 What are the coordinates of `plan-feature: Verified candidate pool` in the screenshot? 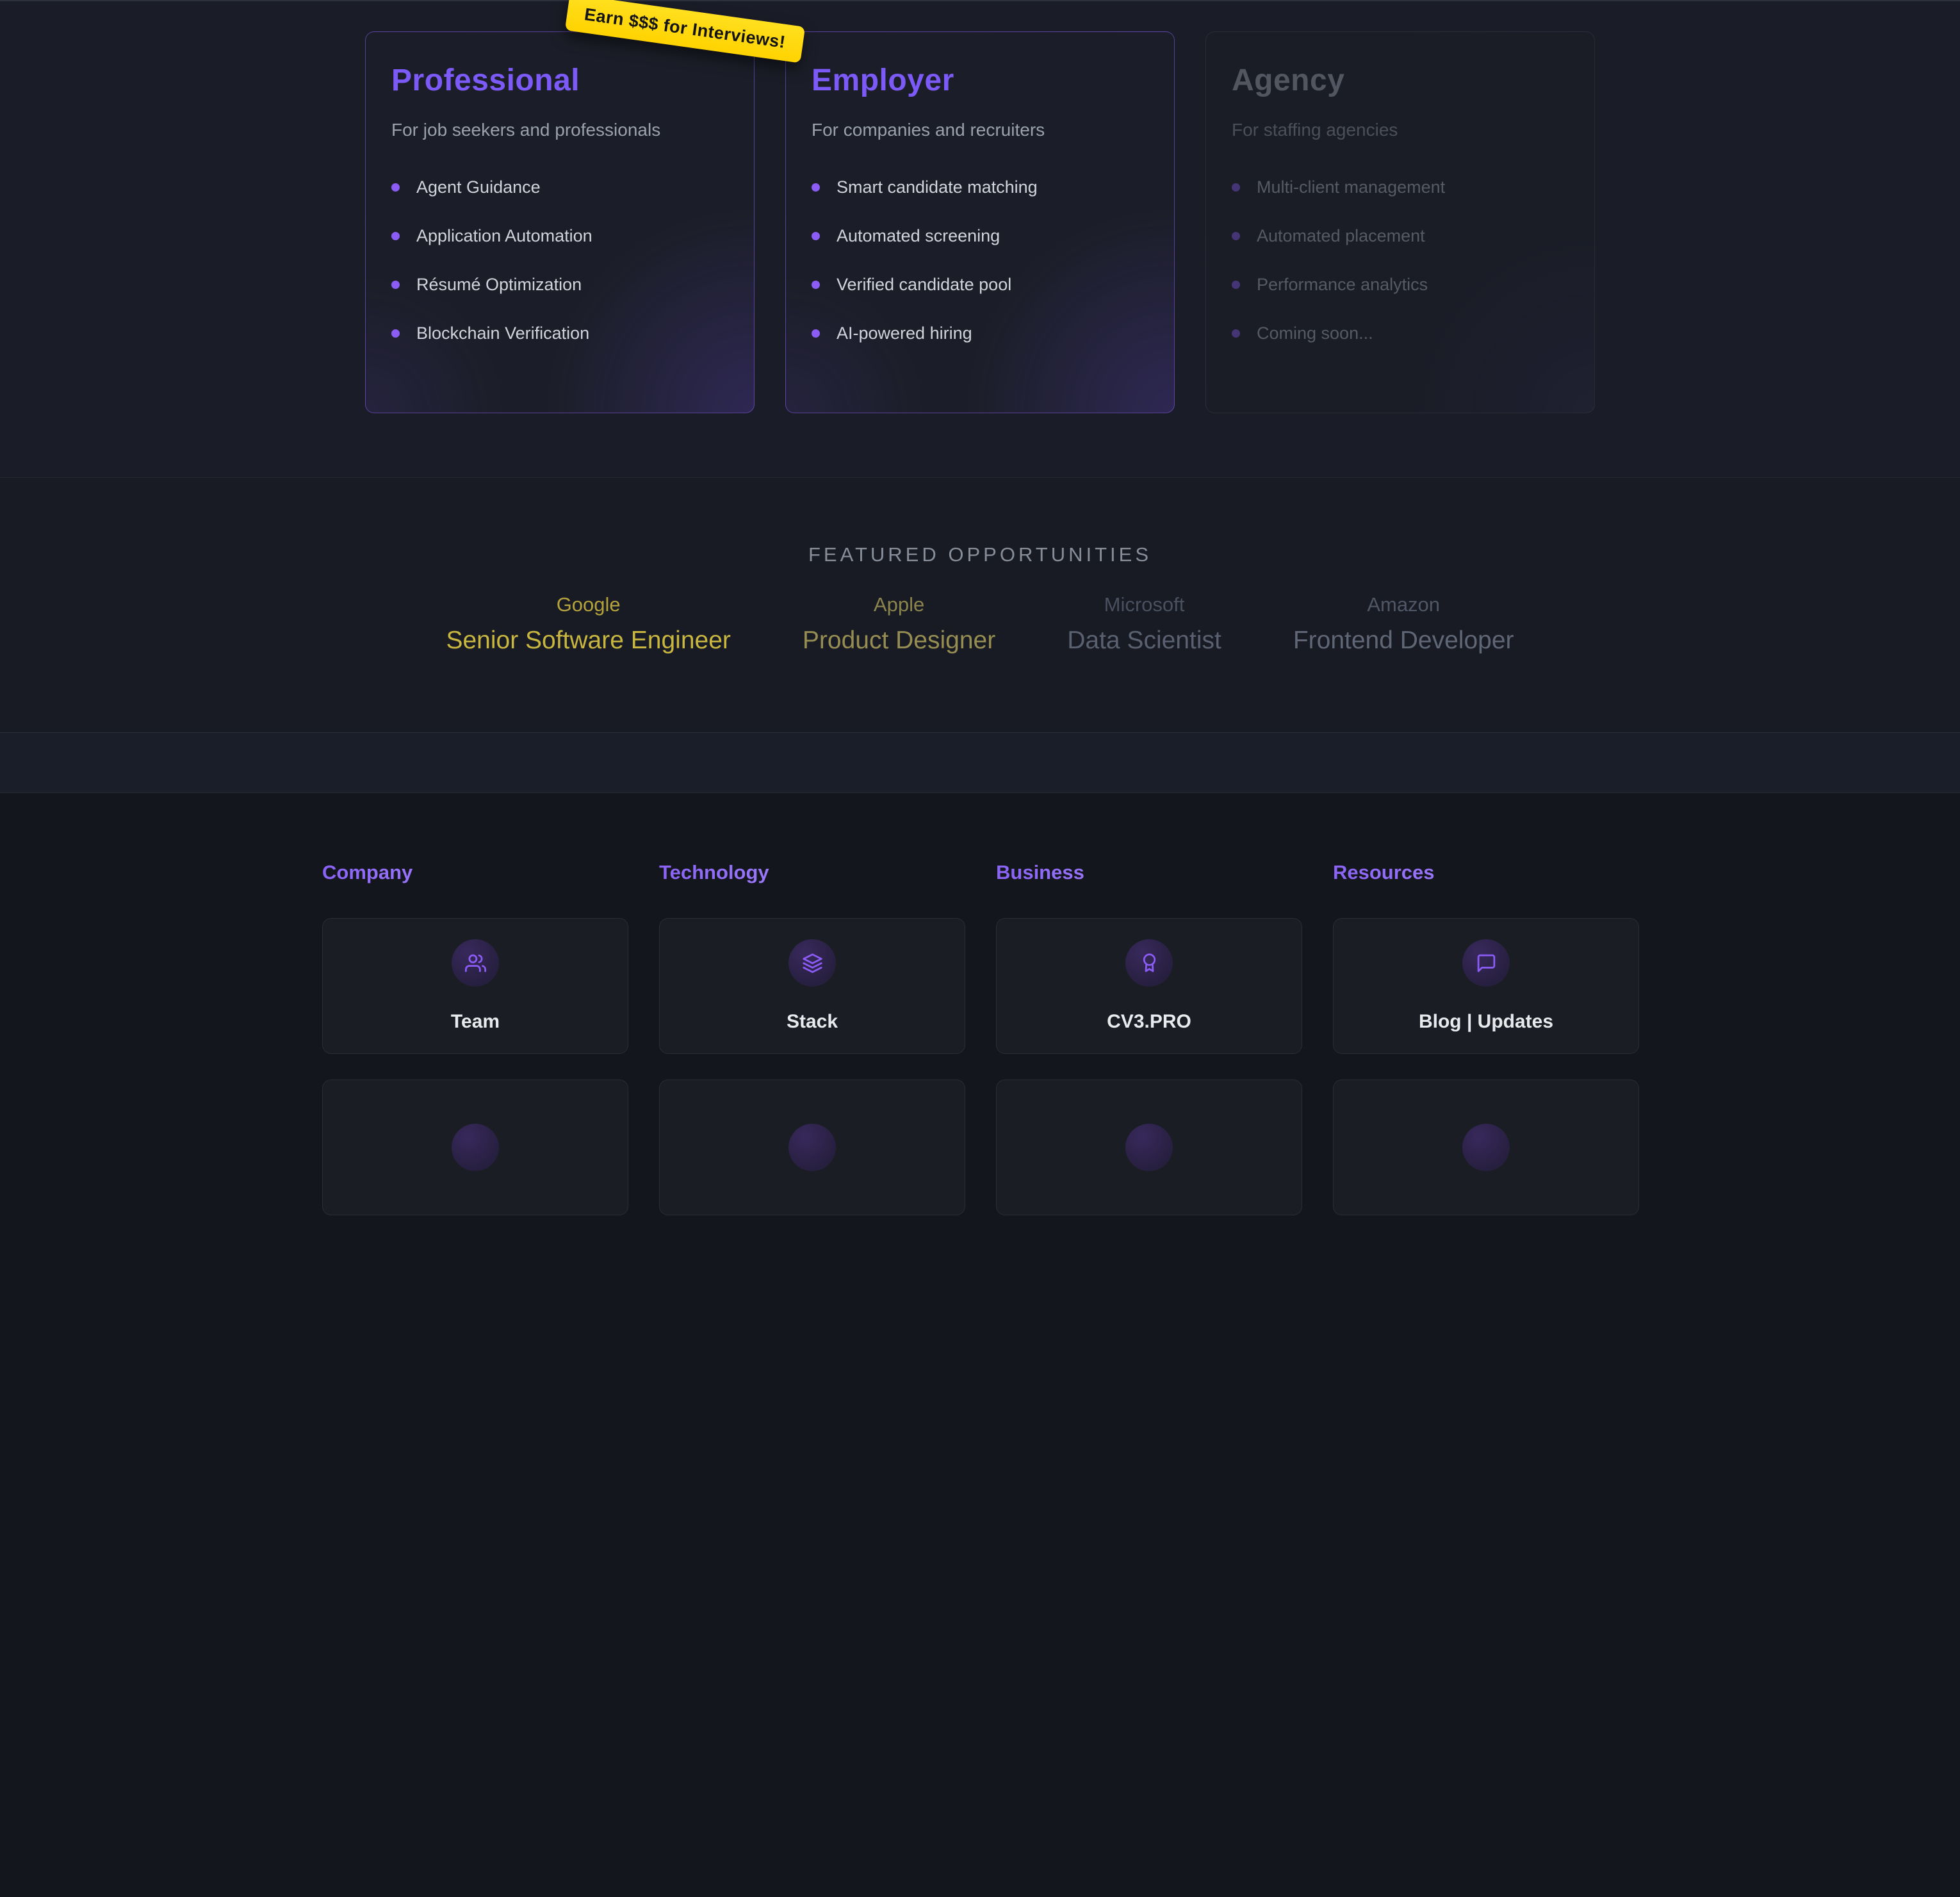 It's located at (980, 285).